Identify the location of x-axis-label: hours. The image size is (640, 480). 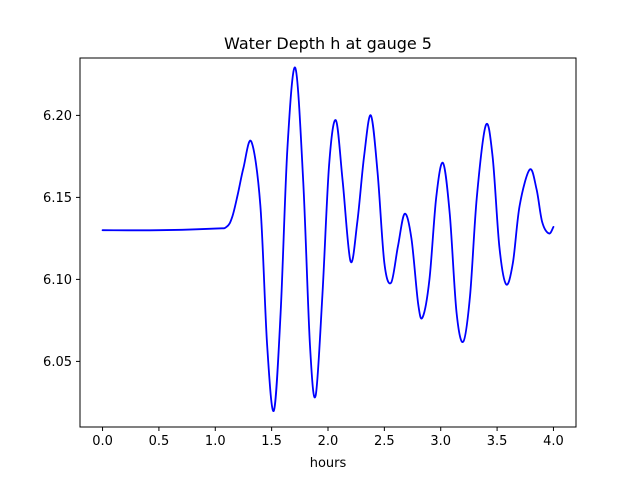
(328, 463).